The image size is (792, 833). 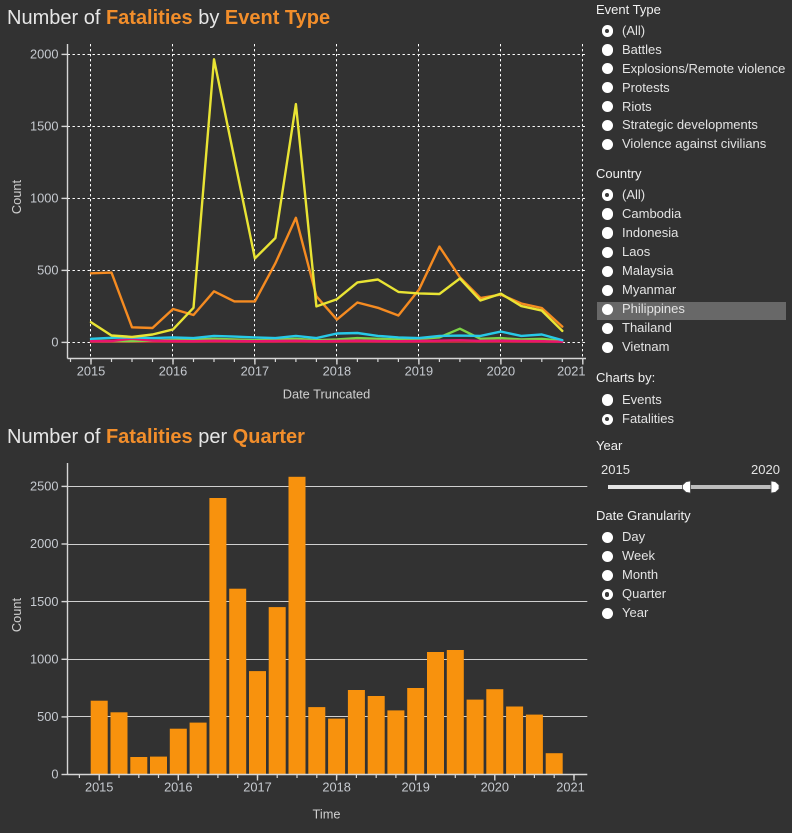 What do you see at coordinates (44, 486) in the screenshot?
I see `svg-text: 2500` at bounding box center [44, 486].